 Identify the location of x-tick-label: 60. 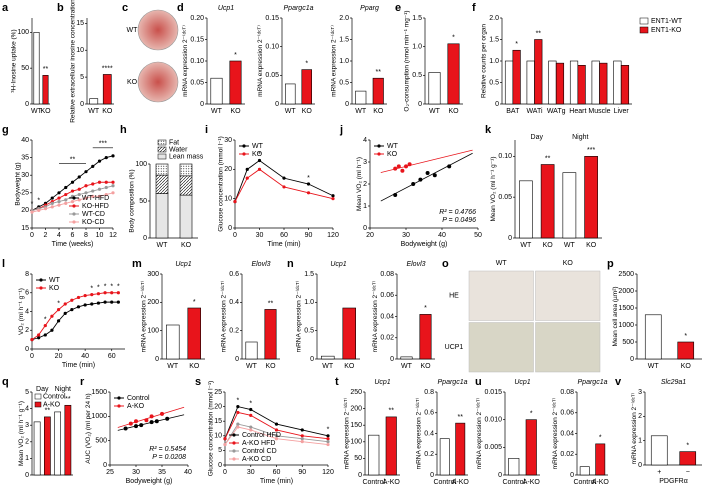
(112, 356).